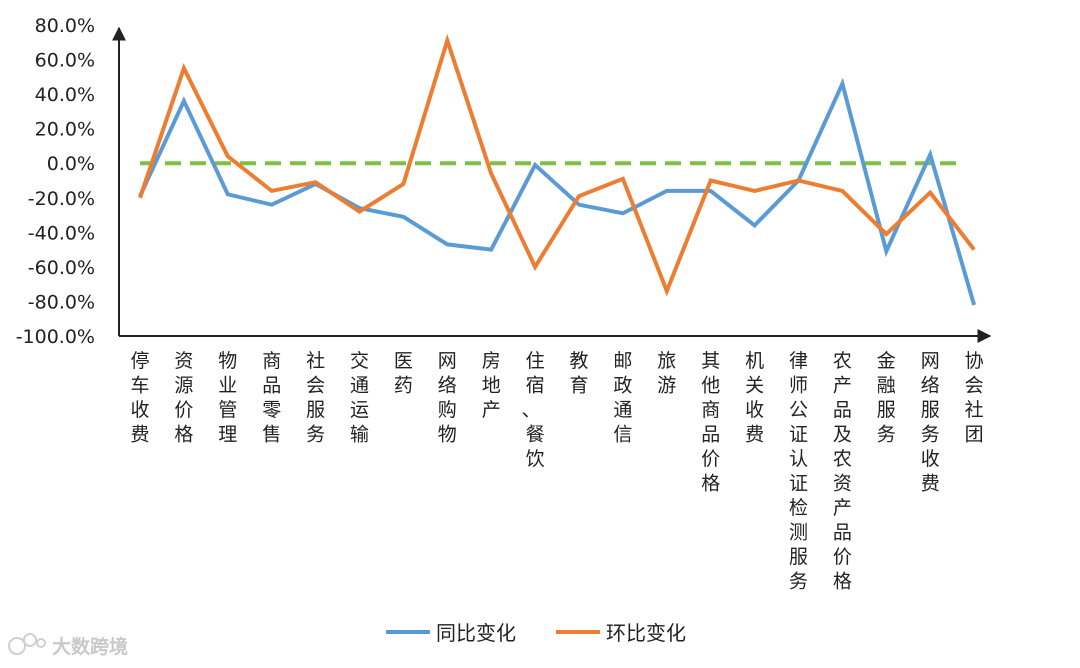 Image resolution: width=1080 pixels, height=668 pixels. What do you see at coordinates (476, 633) in the screenshot?
I see `legend-label: 同比变化` at bounding box center [476, 633].